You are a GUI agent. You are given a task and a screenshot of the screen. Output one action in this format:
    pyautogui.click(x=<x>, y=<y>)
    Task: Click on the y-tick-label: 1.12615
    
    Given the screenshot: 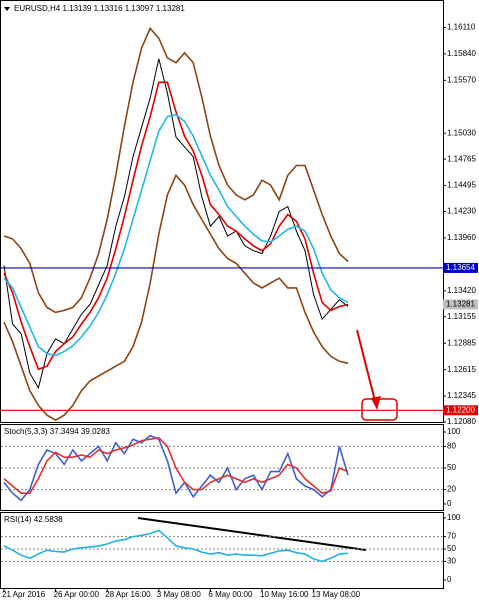 What is the action you would take?
    pyautogui.click(x=461, y=369)
    